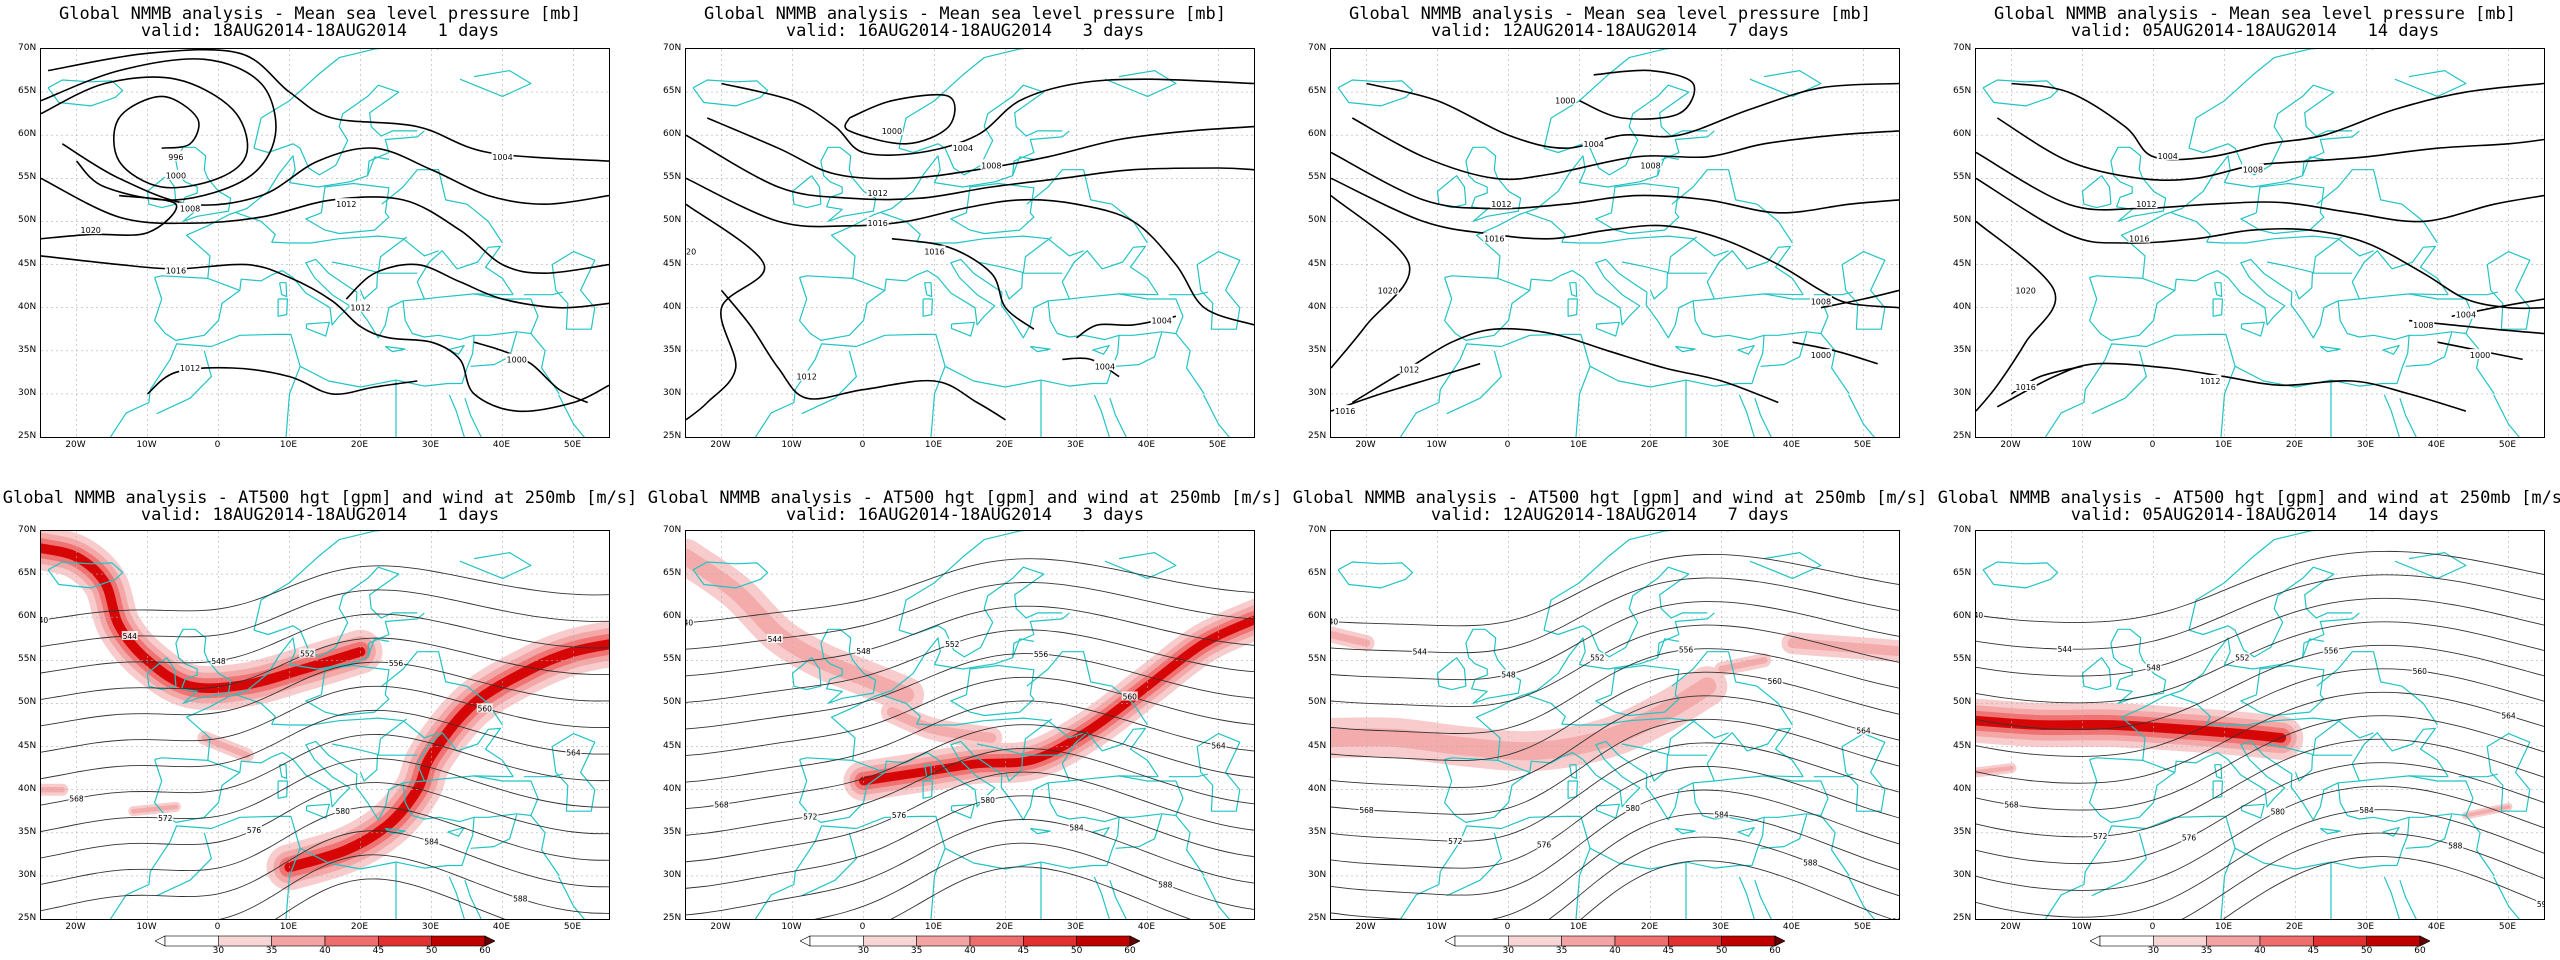 The height and width of the screenshot is (960, 2560). What do you see at coordinates (991, 165) in the screenshot?
I see `isobar-label: 1008` at bounding box center [991, 165].